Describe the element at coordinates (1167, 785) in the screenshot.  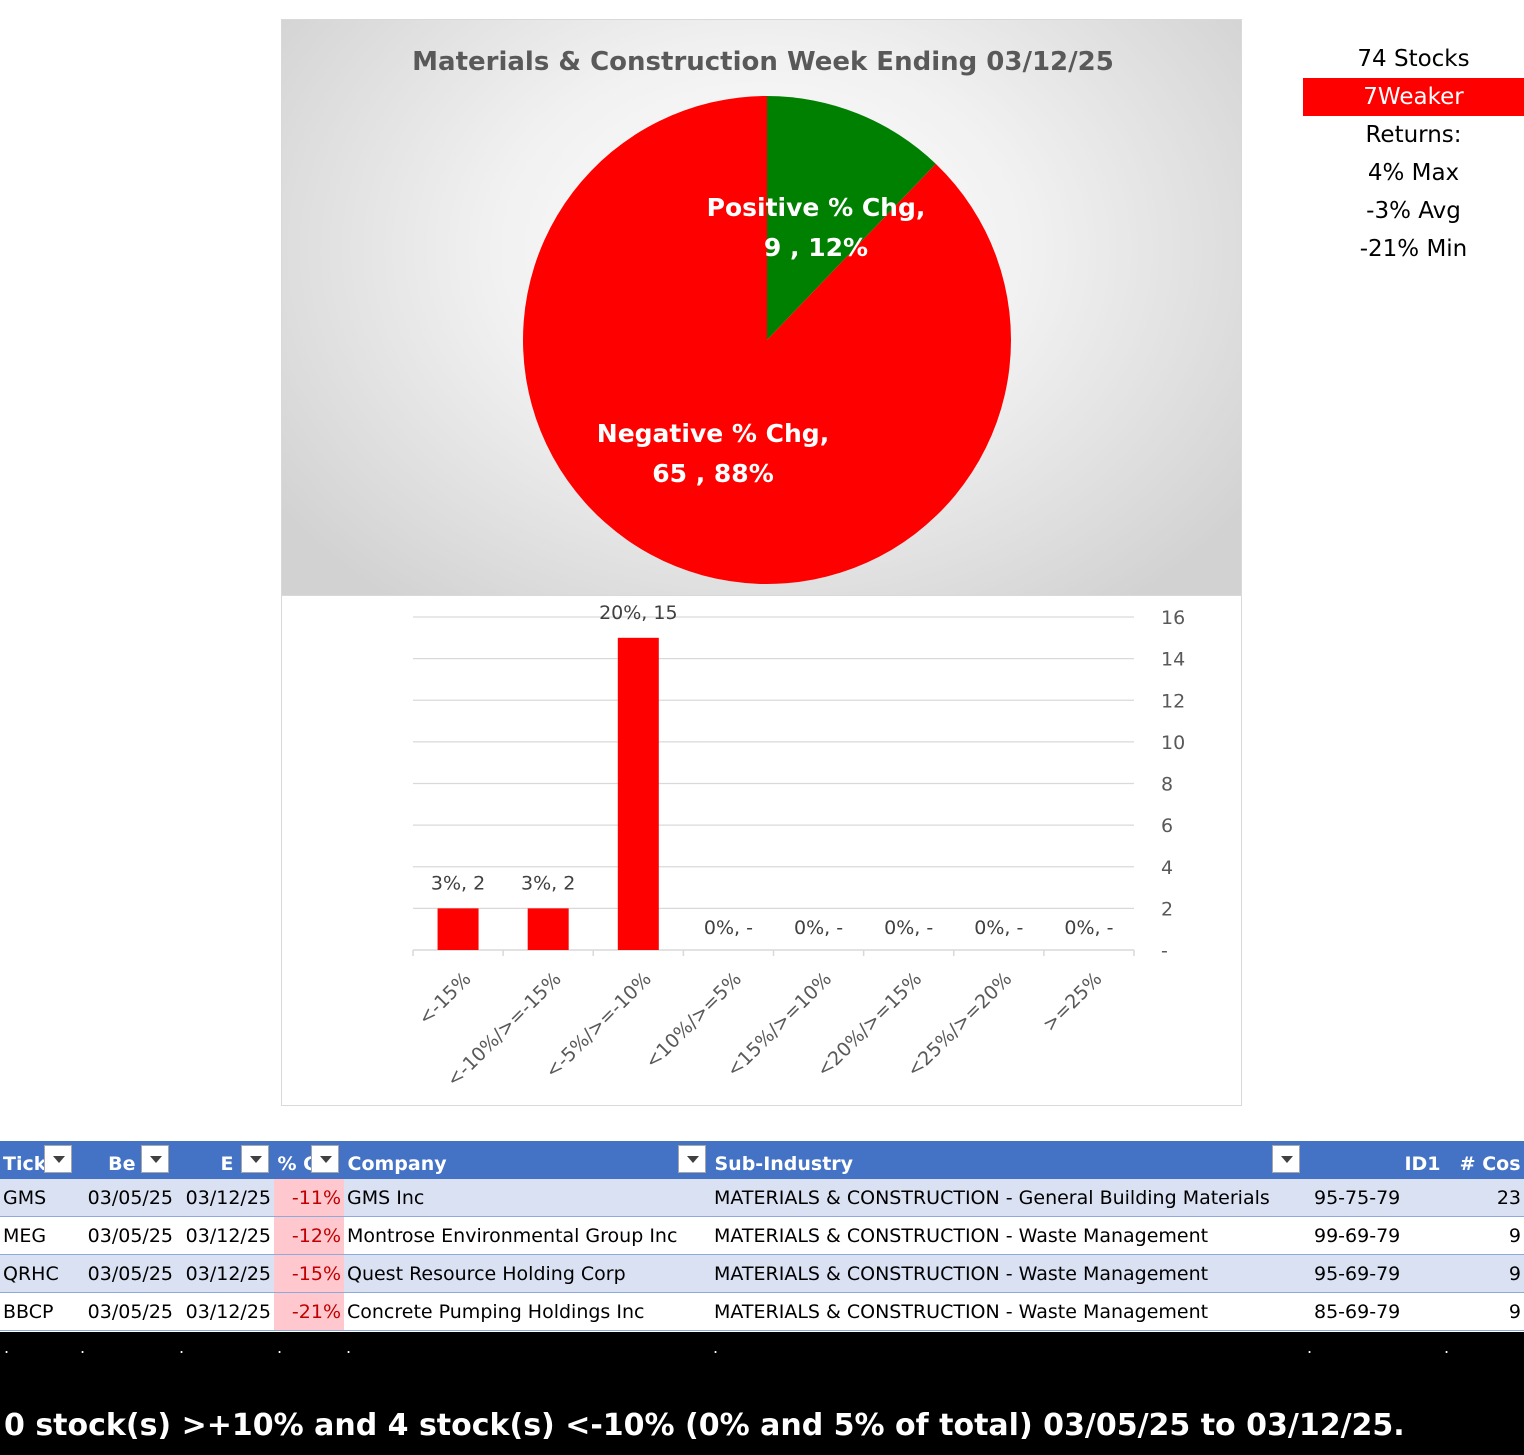
I see `y-tick-label: 8` at that location.